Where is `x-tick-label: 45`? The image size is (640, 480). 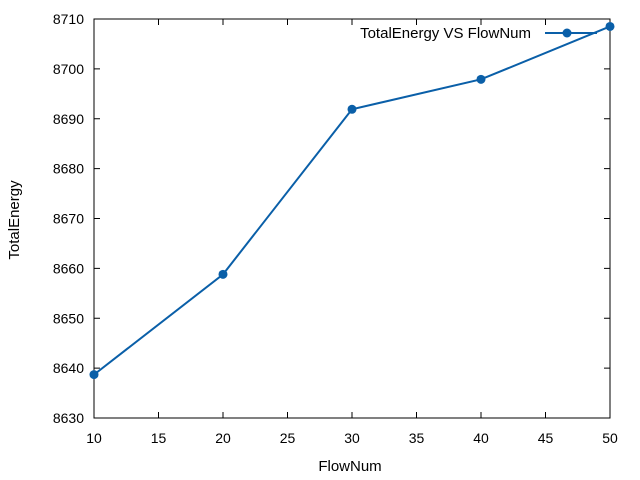
x-tick-label: 45 is located at coordinates (546, 438).